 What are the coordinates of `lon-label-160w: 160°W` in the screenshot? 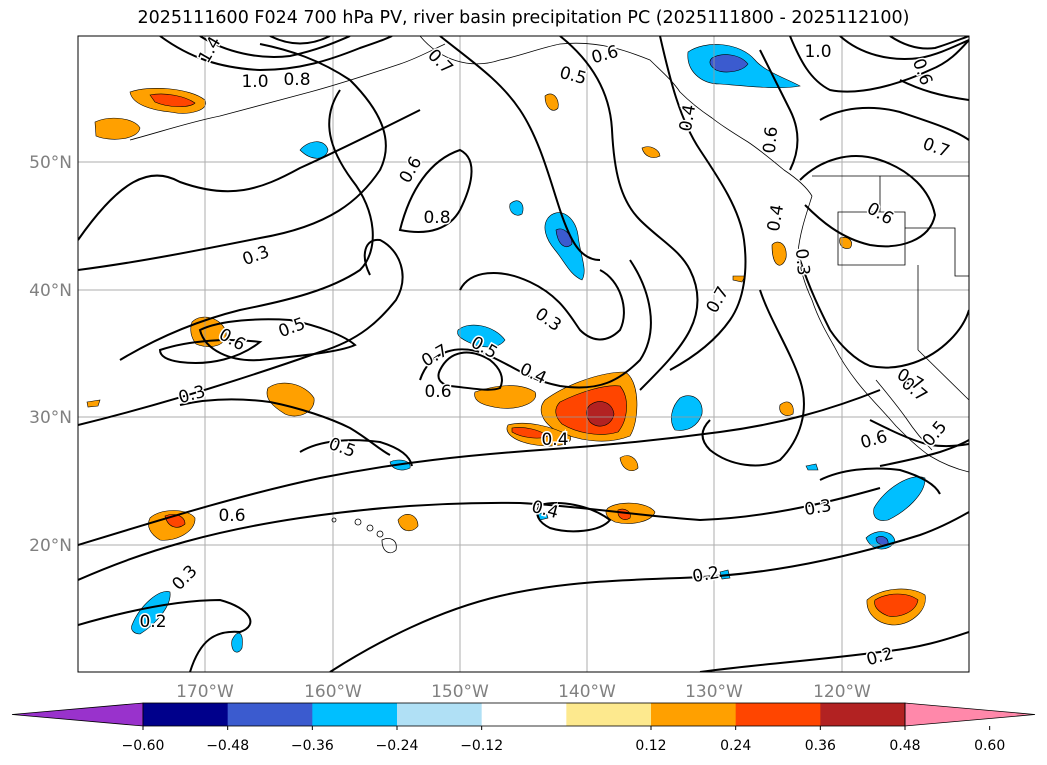 It's located at (333, 692).